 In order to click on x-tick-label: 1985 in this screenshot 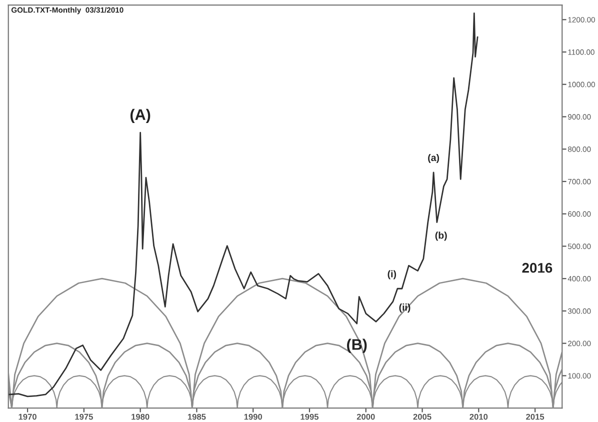, I will do `click(197, 417)`.